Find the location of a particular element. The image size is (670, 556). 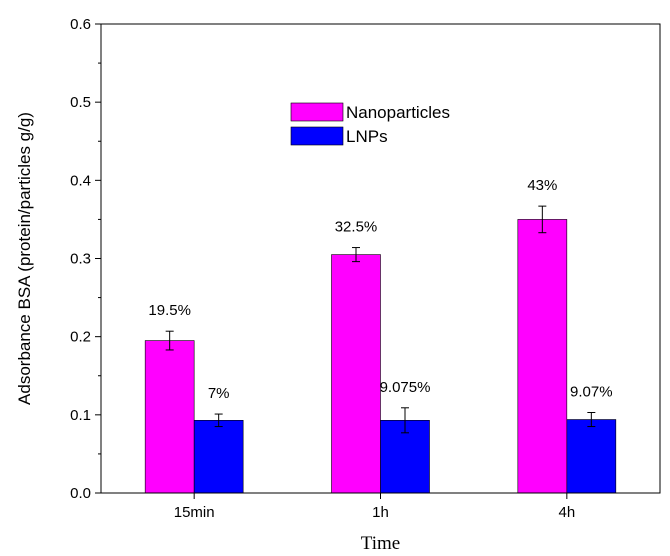

legend-swatch-lnps is located at coordinates (317, 136).